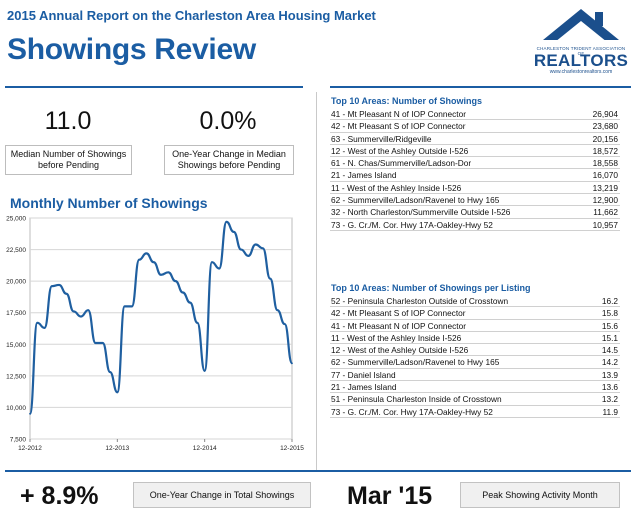 The width and height of the screenshot is (637, 514). Describe the element at coordinates (475, 375) in the screenshot. I see `per-listing-row: 77 - Daniel Island 13.9` at that location.